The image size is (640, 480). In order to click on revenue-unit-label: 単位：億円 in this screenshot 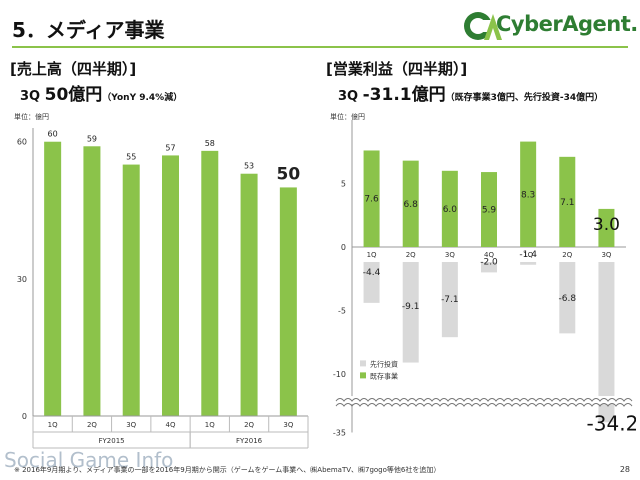, I will do `click(31, 117)`.